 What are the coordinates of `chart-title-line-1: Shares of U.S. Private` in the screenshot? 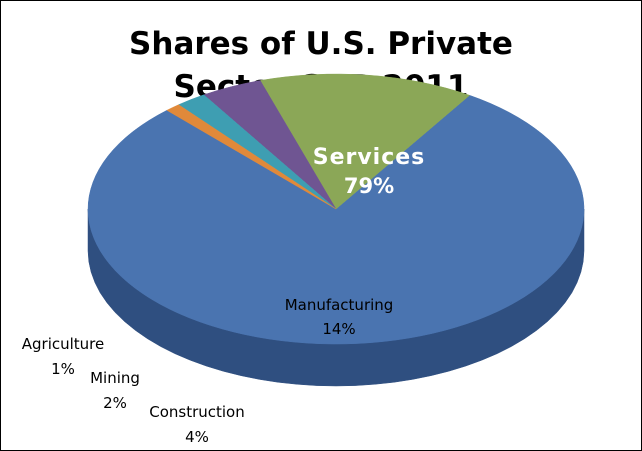 It's located at (321, 44).